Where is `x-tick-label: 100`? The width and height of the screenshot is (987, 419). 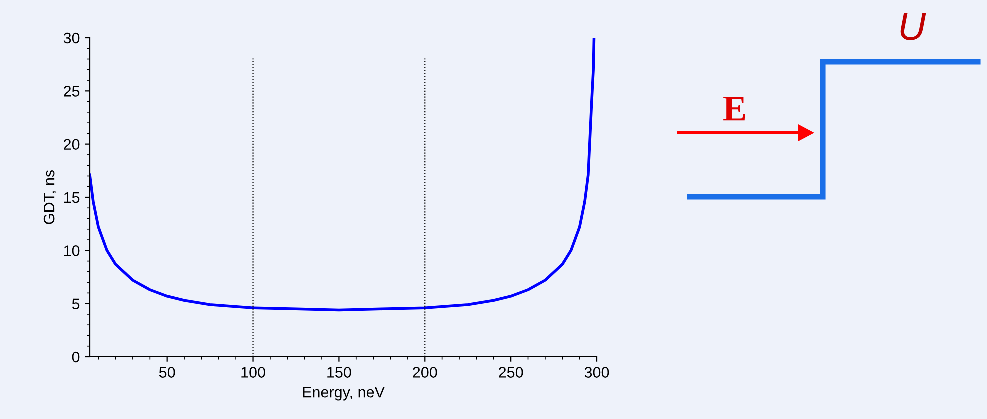
x-tick-label: 100 is located at coordinates (254, 372).